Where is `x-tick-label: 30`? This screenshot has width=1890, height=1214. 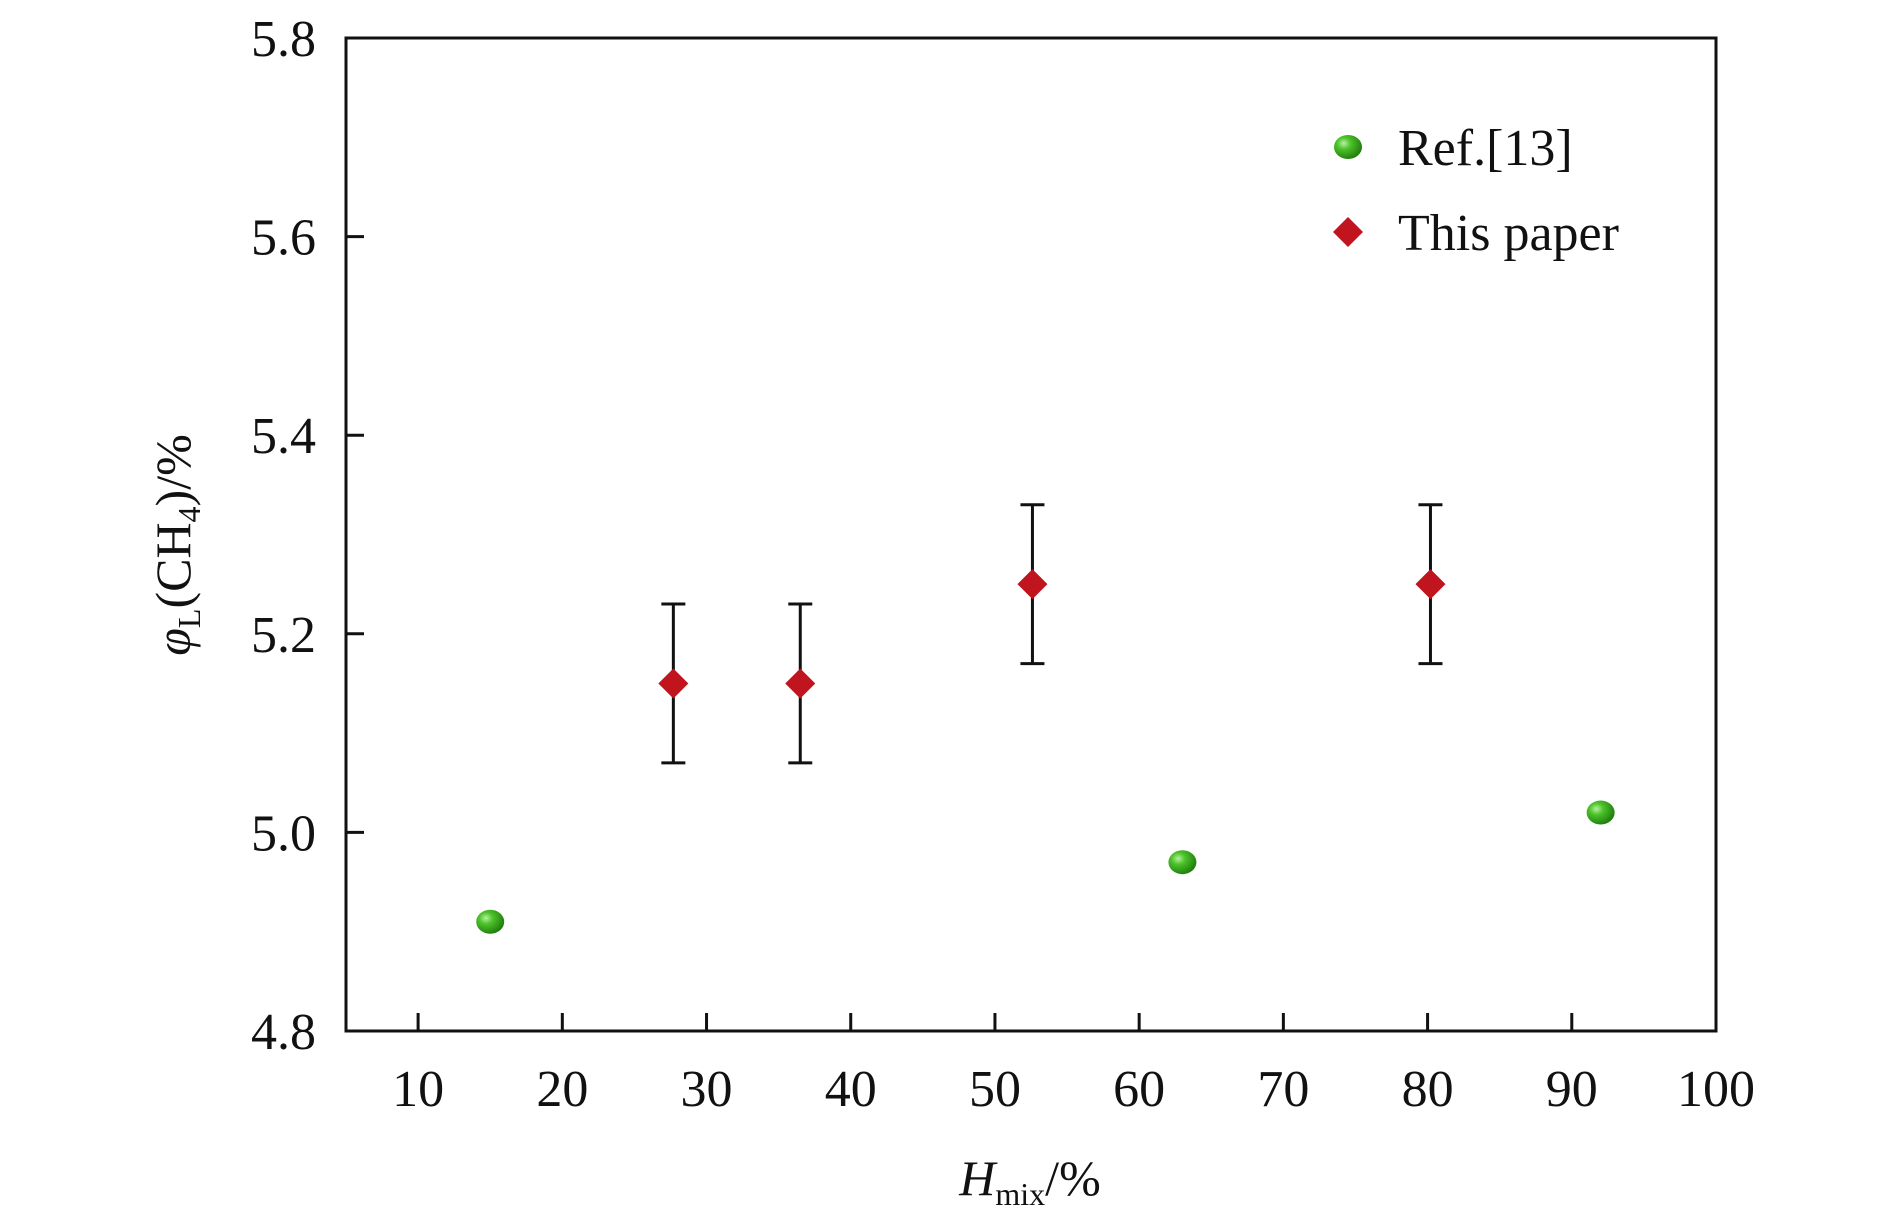
x-tick-label: 30 is located at coordinates (707, 1089).